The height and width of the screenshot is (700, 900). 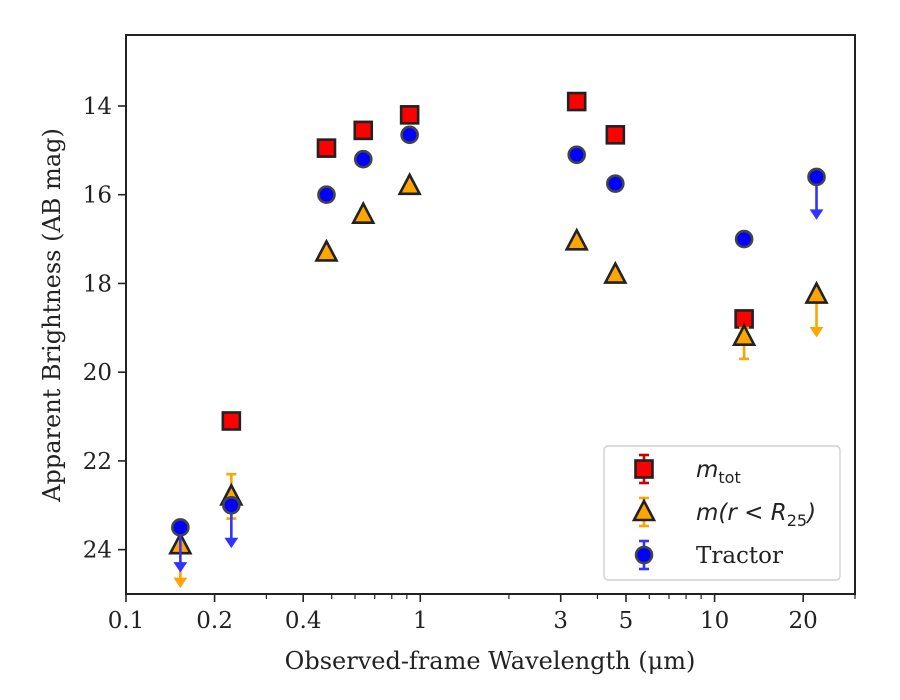 I want to click on legend-label: mtot, so click(x=718, y=472).